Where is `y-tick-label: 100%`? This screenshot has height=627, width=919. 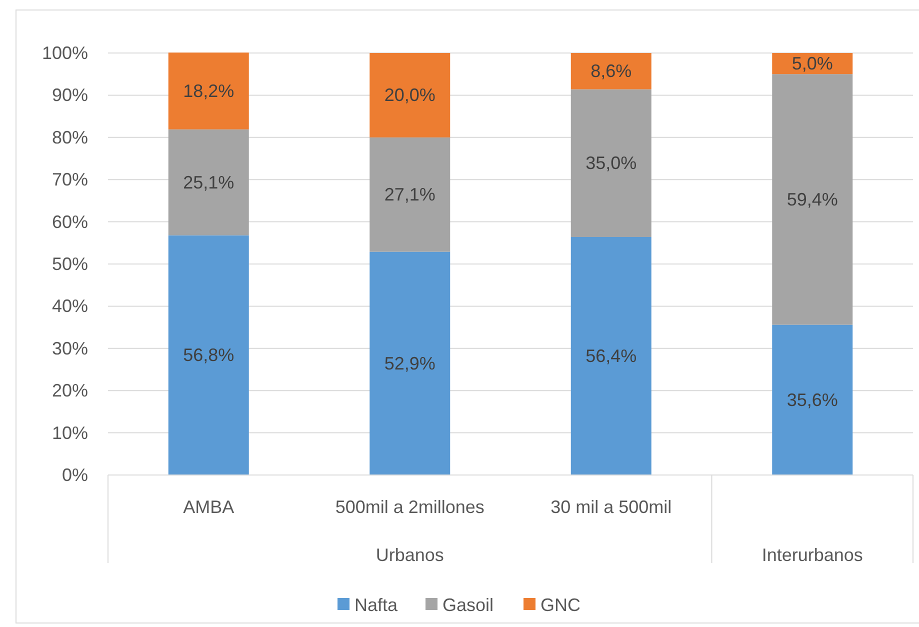
y-tick-label: 100% is located at coordinates (65, 53).